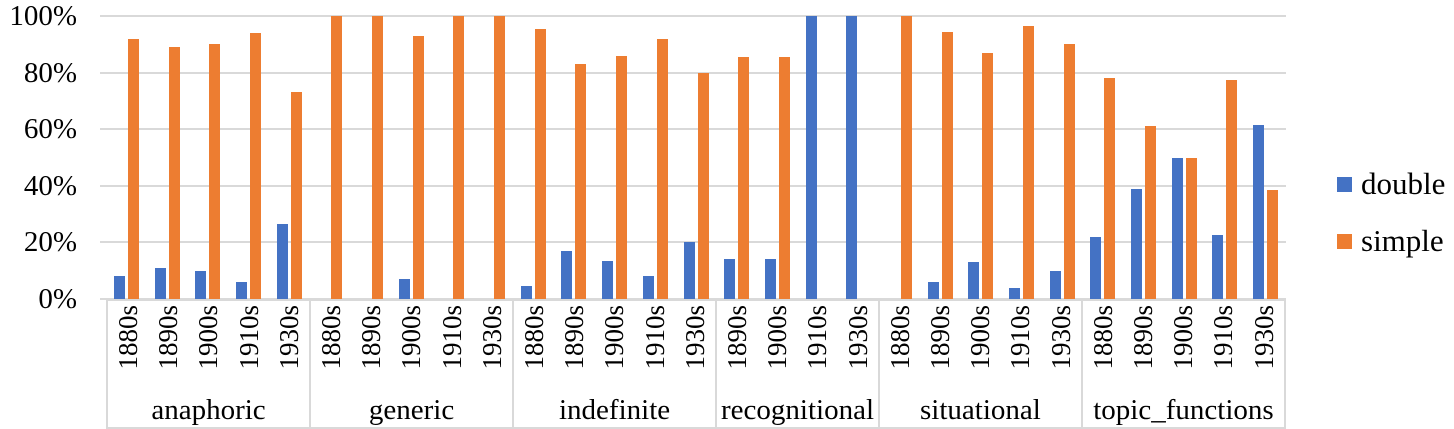 The width and height of the screenshot is (1454, 429). I want to click on category-label: generic, so click(411, 410).